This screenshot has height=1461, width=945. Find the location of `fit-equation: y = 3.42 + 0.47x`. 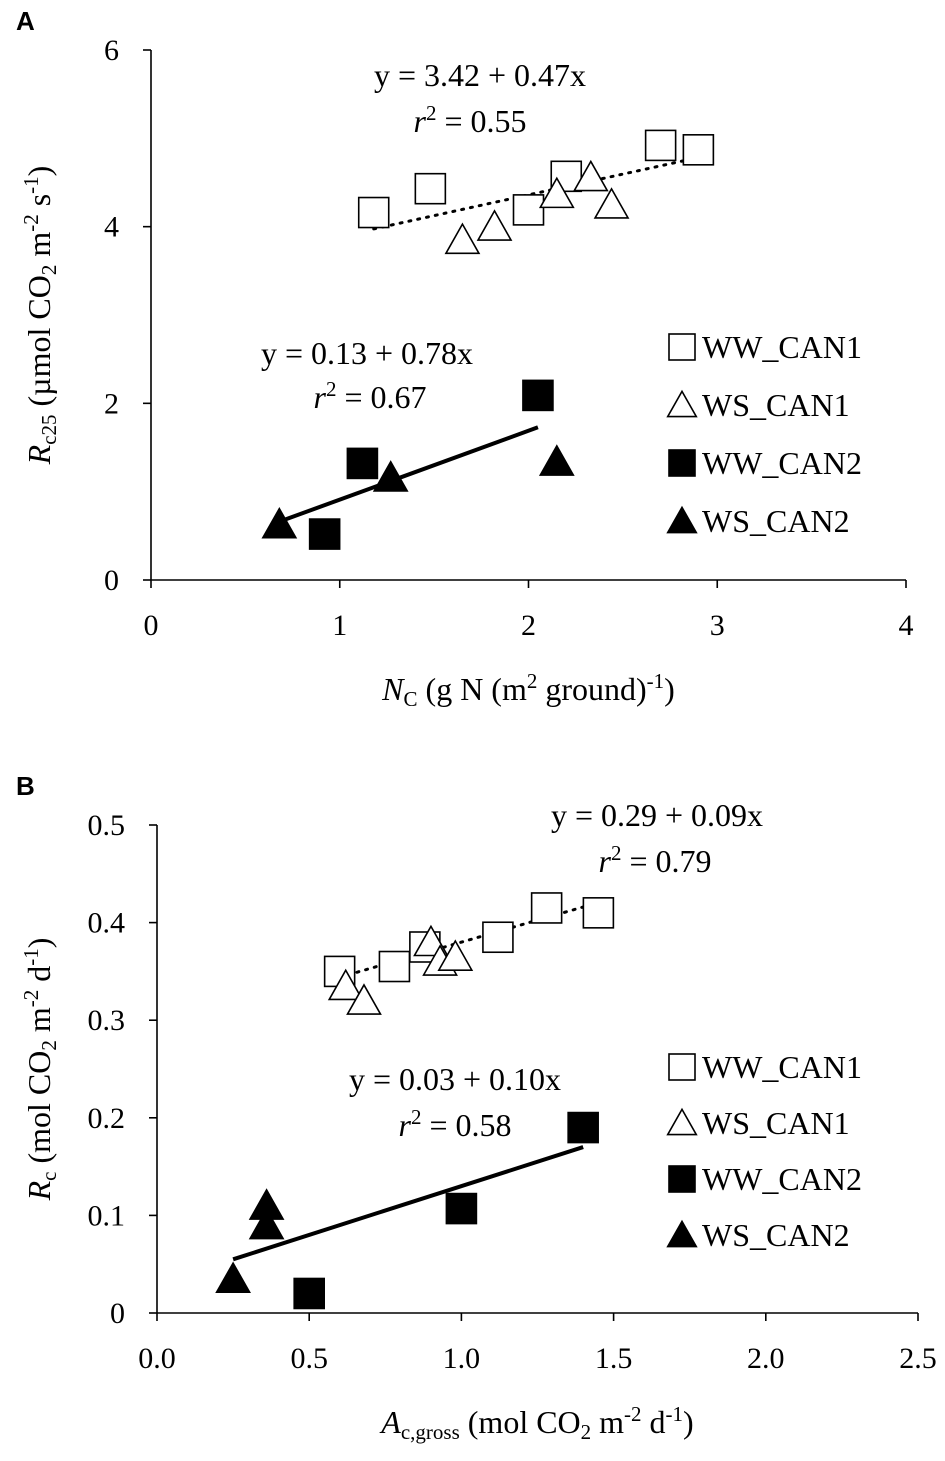

fit-equation: y = 3.42 + 0.47x is located at coordinates (480, 75).